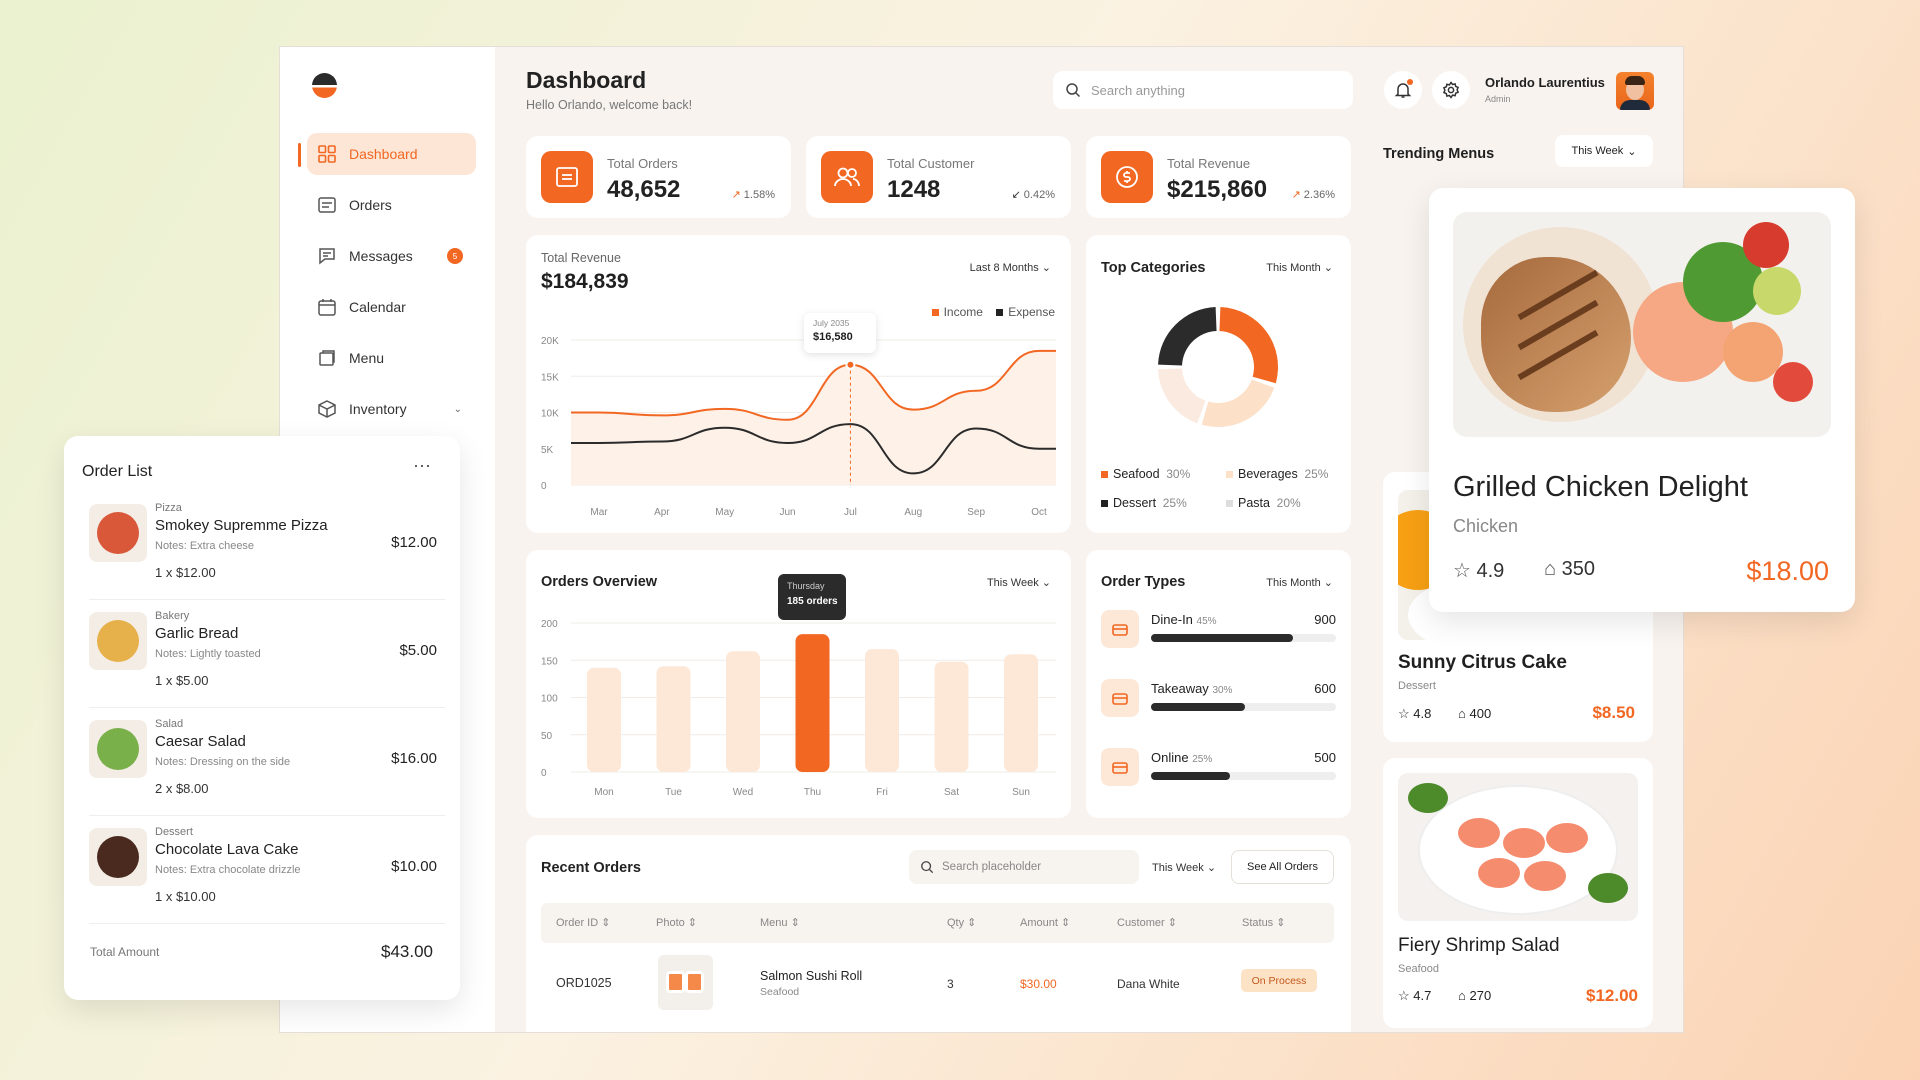 The width and height of the screenshot is (1920, 1080). I want to click on settings-button, so click(1451, 90).